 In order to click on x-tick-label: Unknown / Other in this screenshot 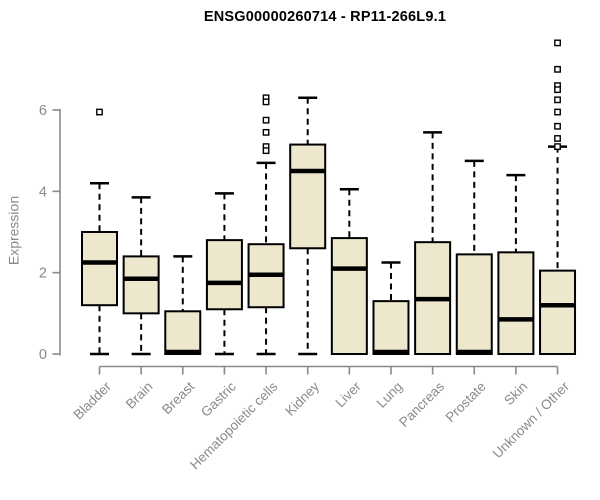, I will do `click(531, 420)`.